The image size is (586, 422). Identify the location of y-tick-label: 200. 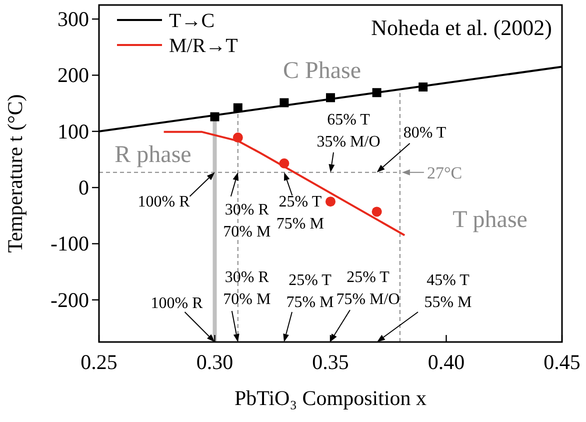
(73, 75).